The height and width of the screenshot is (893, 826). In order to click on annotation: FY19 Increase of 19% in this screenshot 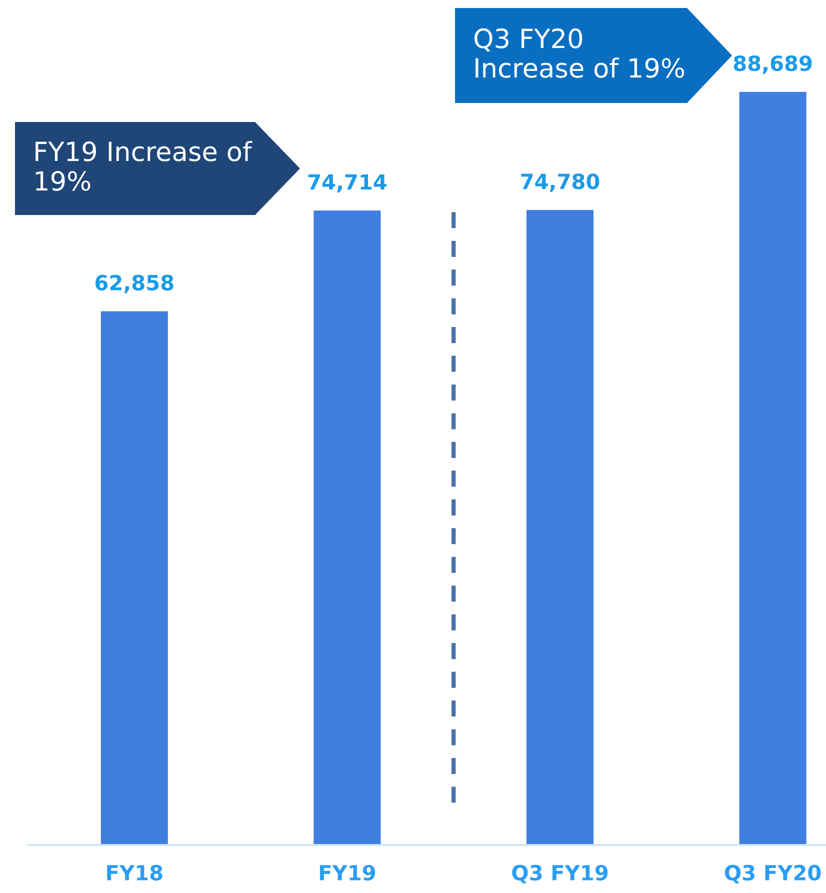, I will do `click(144, 165)`.